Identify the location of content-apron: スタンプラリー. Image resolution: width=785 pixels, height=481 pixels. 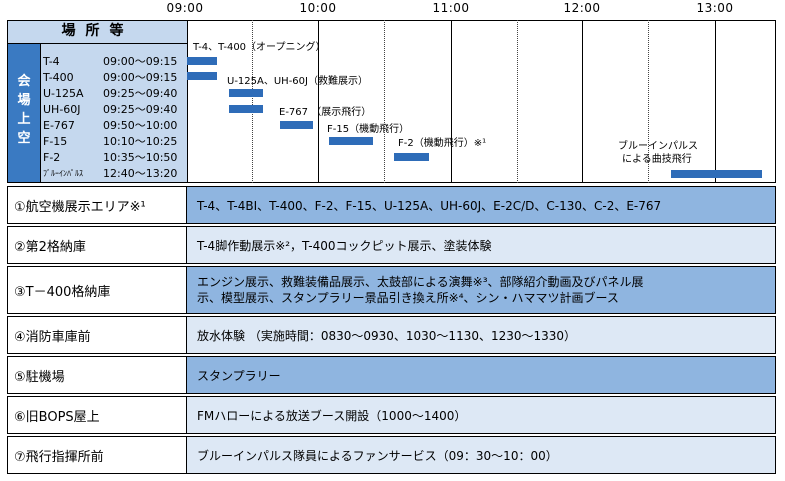
(481, 375).